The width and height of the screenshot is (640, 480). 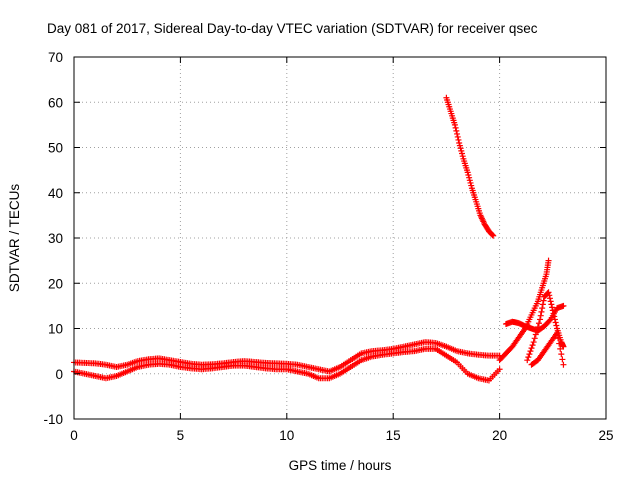 What do you see at coordinates (55, 193) in the screenshot?
I see `y-tick-label: 40` at bounding box center [55, 193].